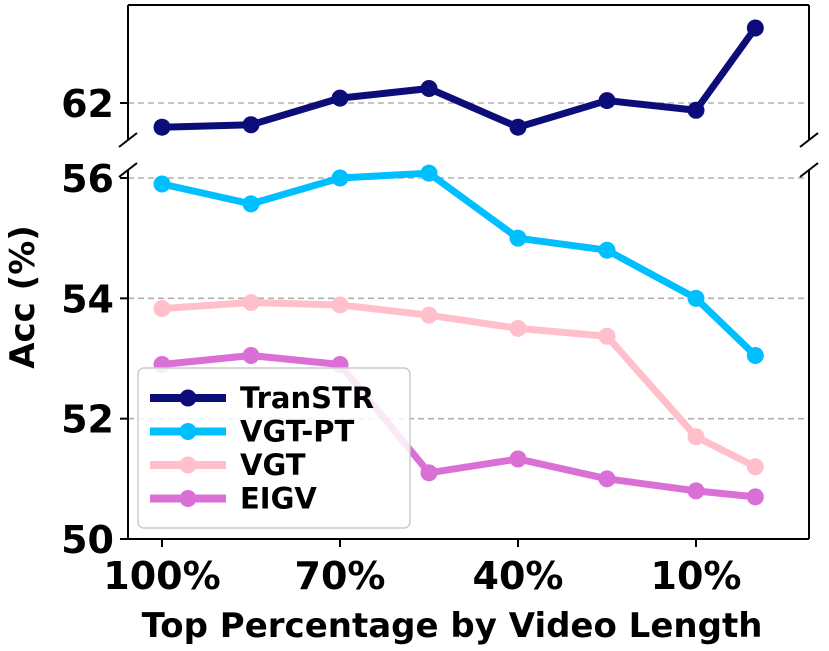 This screenshot has height=651, width=829. Describe the element at coordinates (518, 576) in the screenshot. I see `x-tick-label: 40%` at that location.